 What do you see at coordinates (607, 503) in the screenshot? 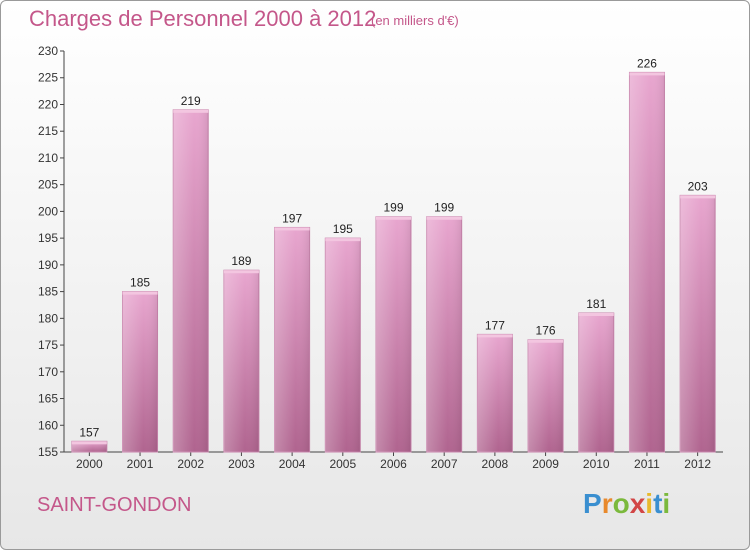
I see `logo-letter: r` at bounding box center [607, 503].